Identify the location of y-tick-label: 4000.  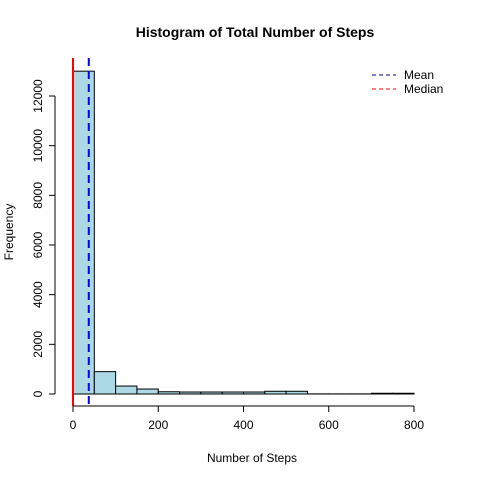
(38, 294).